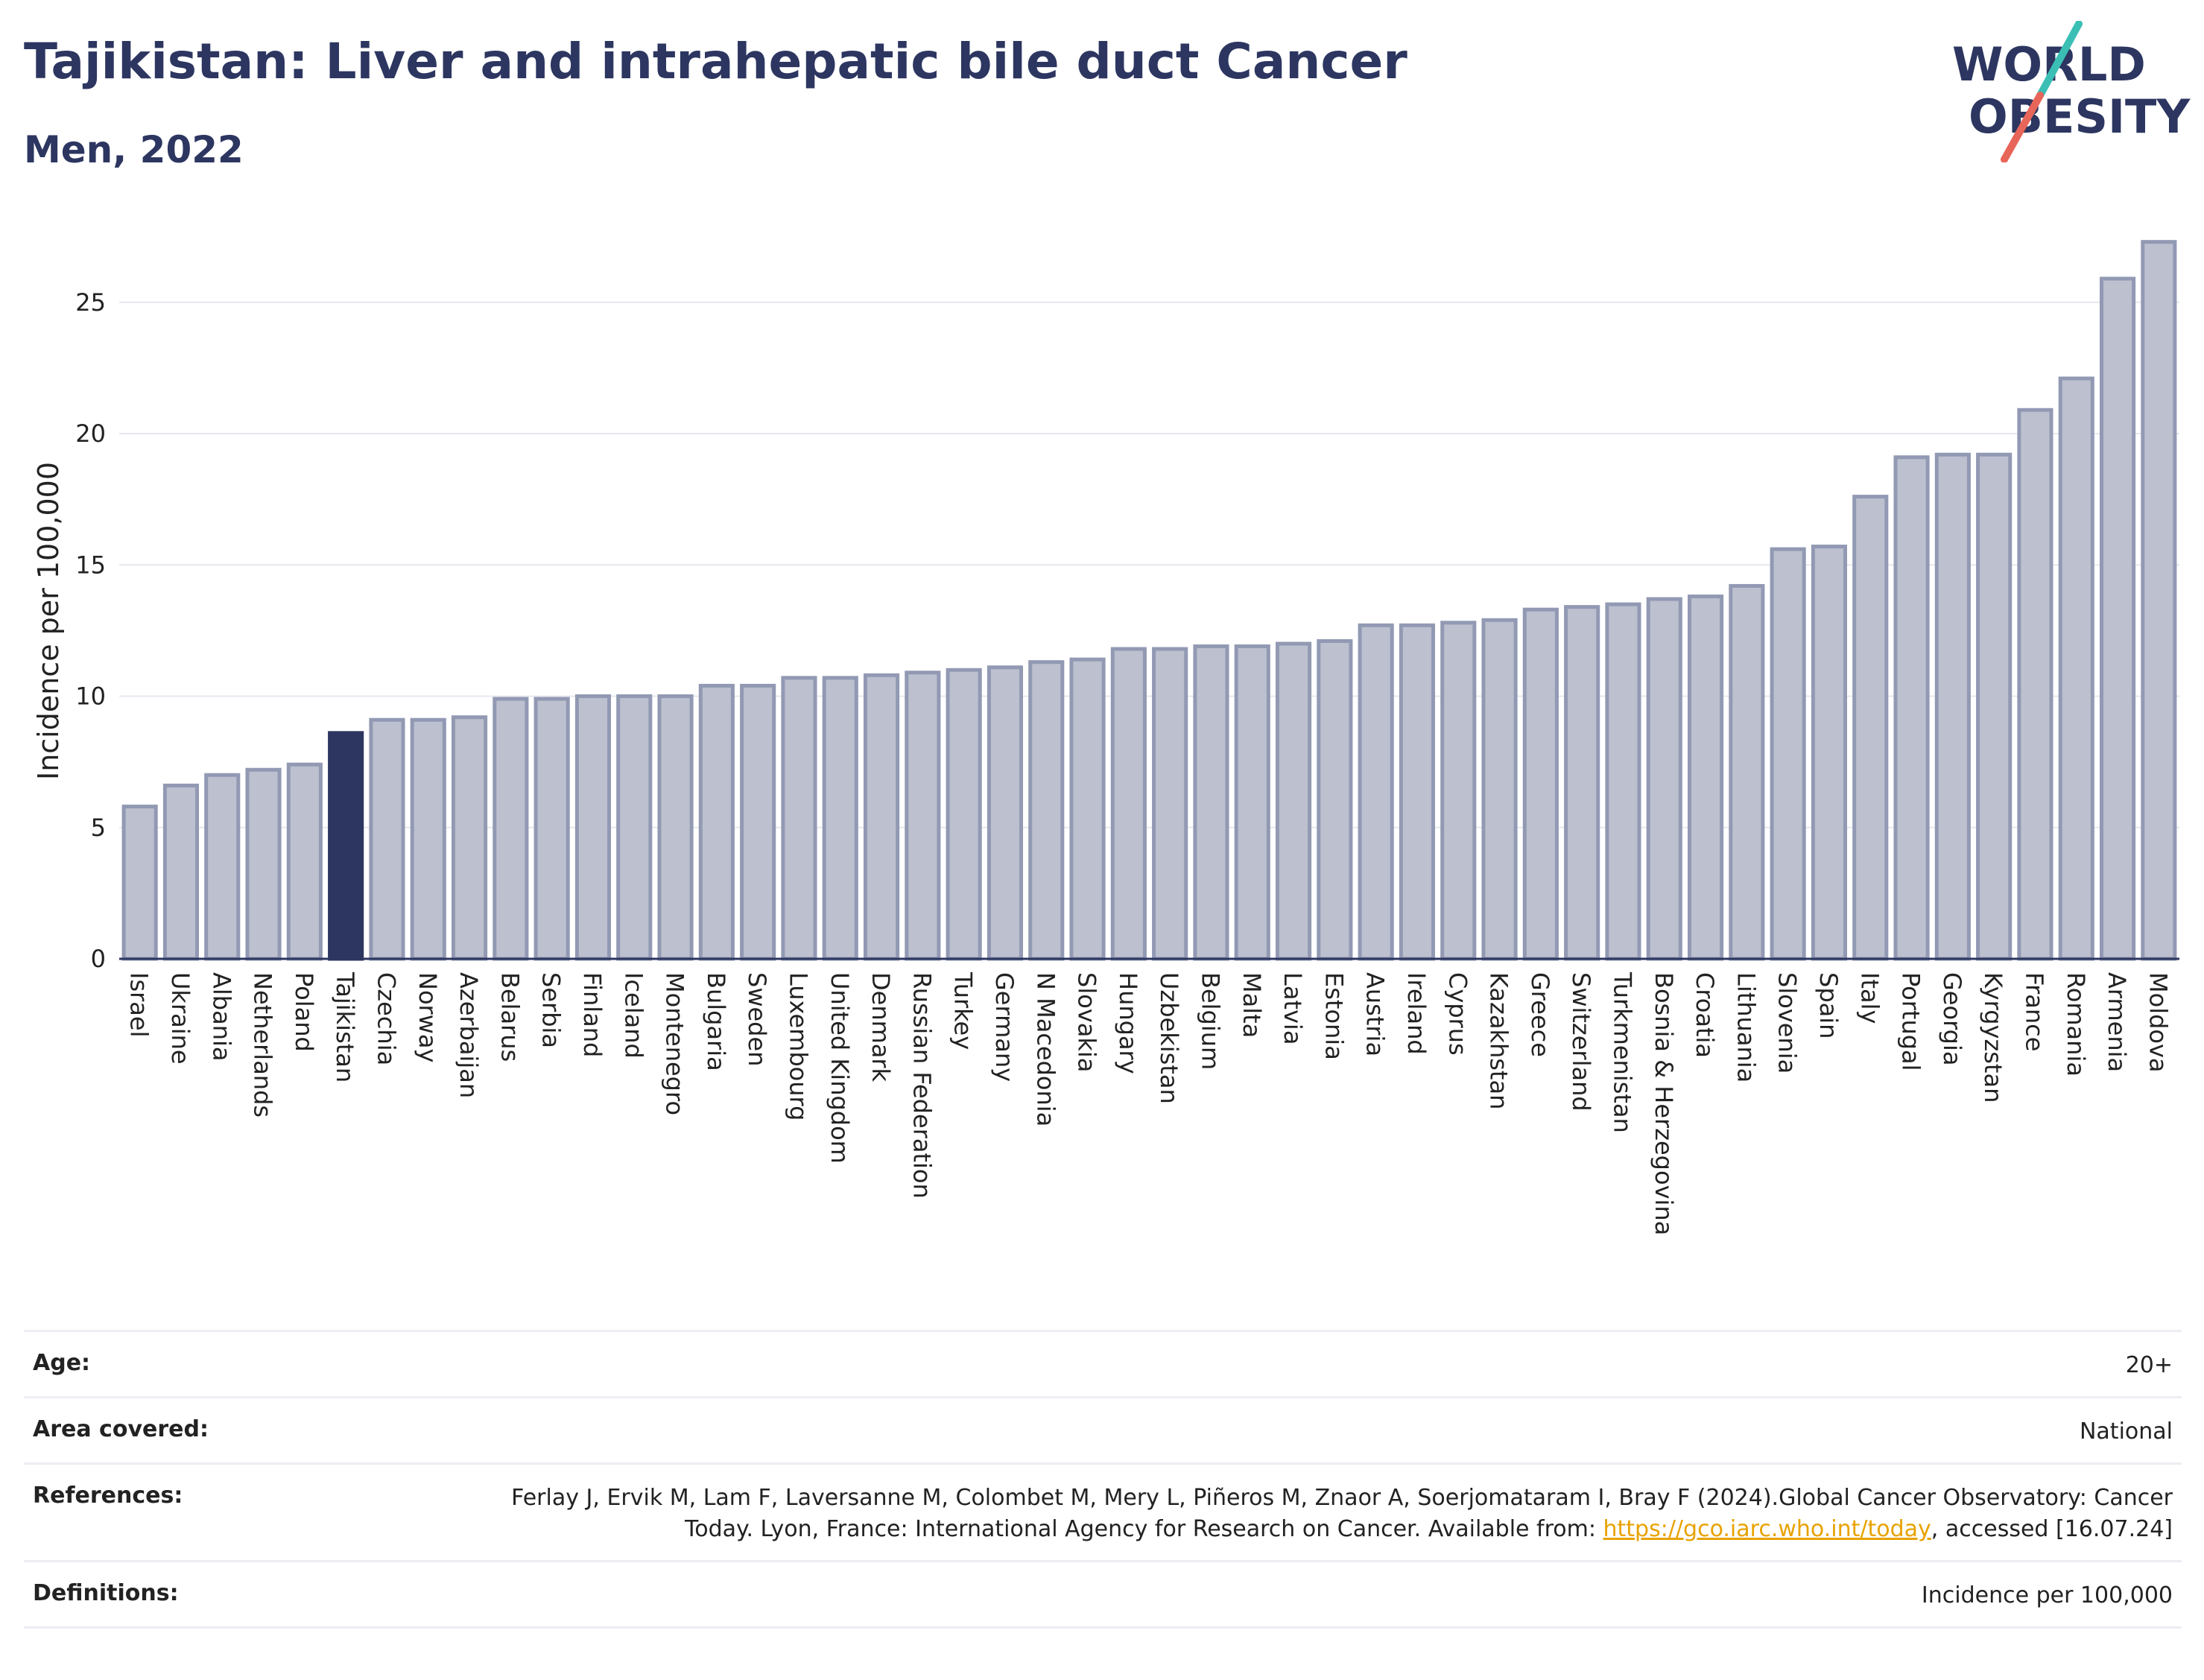  I want to click on x-tick-label: Malta, so click(1252, 1005).